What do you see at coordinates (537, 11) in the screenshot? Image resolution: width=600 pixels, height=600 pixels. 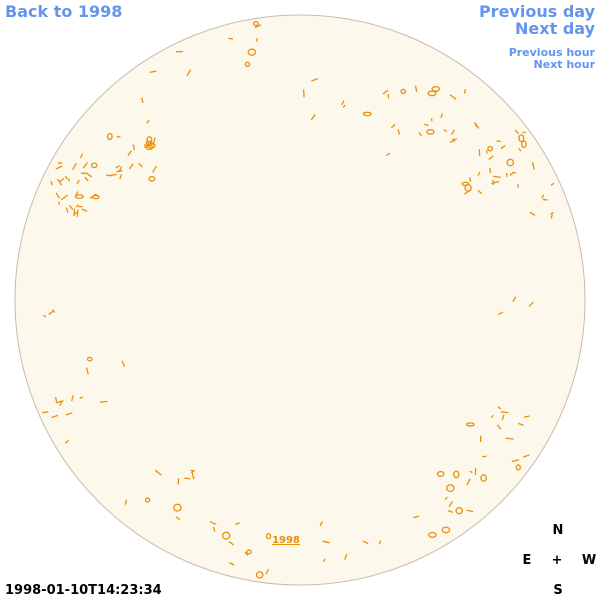 I see `previous-day-link: Previous day` at bounding box center [537, 11].